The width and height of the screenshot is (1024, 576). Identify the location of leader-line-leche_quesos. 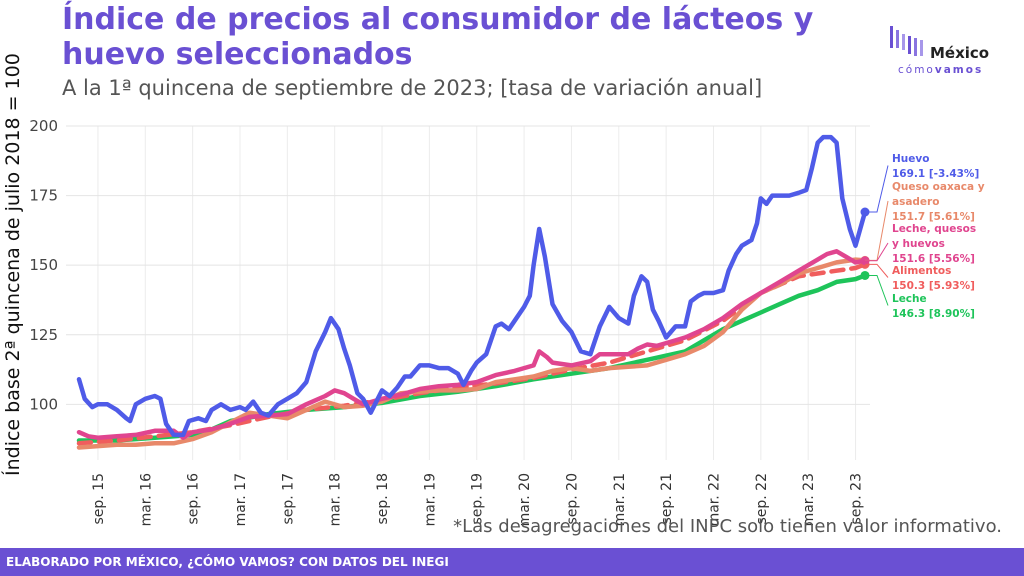
(877, 252).